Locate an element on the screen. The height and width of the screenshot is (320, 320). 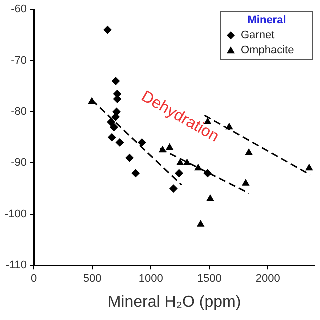
x-tick-label: 1500 is located at coordinates (209, 279).